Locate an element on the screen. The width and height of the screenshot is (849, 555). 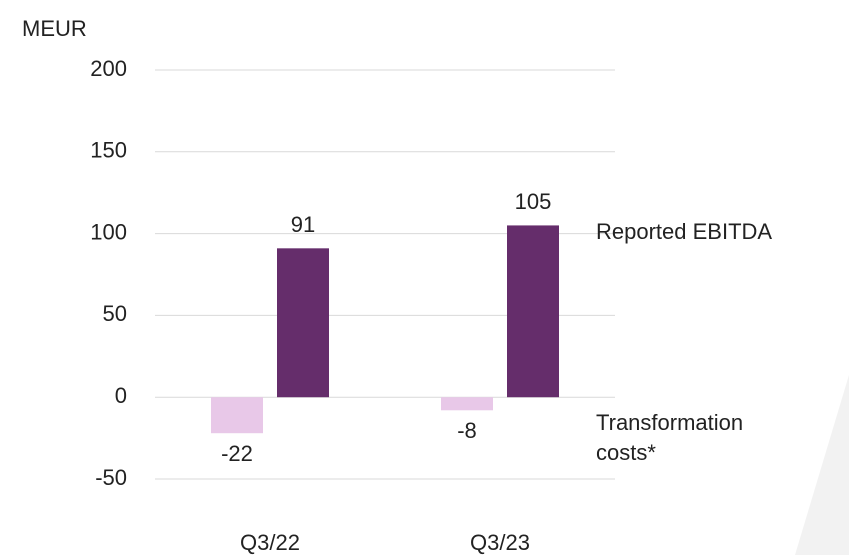
y-tick-label: 50 is located at coordinates (115, 313).